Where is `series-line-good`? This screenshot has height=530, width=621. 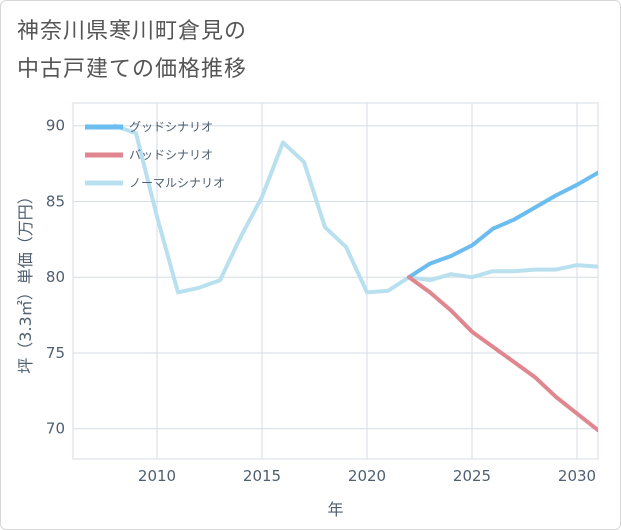 series-line-good is located at coordinates (502, 225).